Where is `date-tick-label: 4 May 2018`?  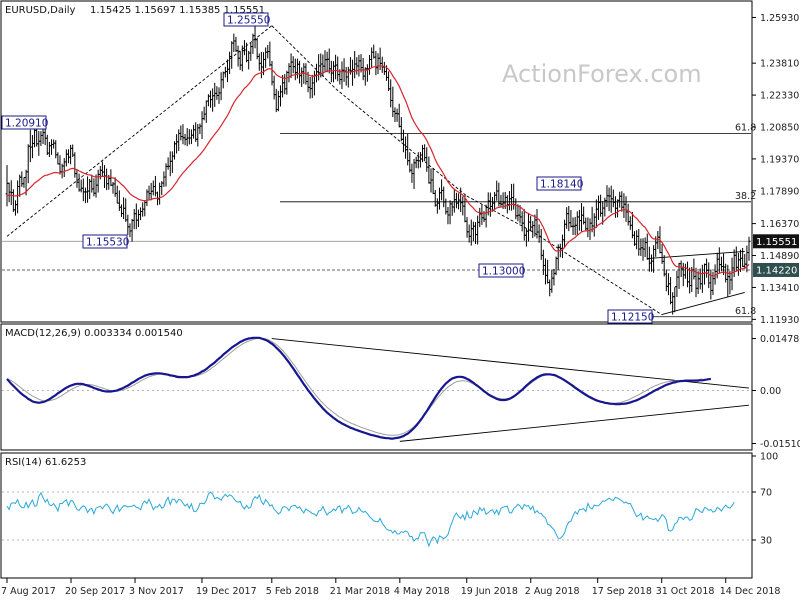 date-tick-label: 4 May 2018 is located at coordinates (422, 591).